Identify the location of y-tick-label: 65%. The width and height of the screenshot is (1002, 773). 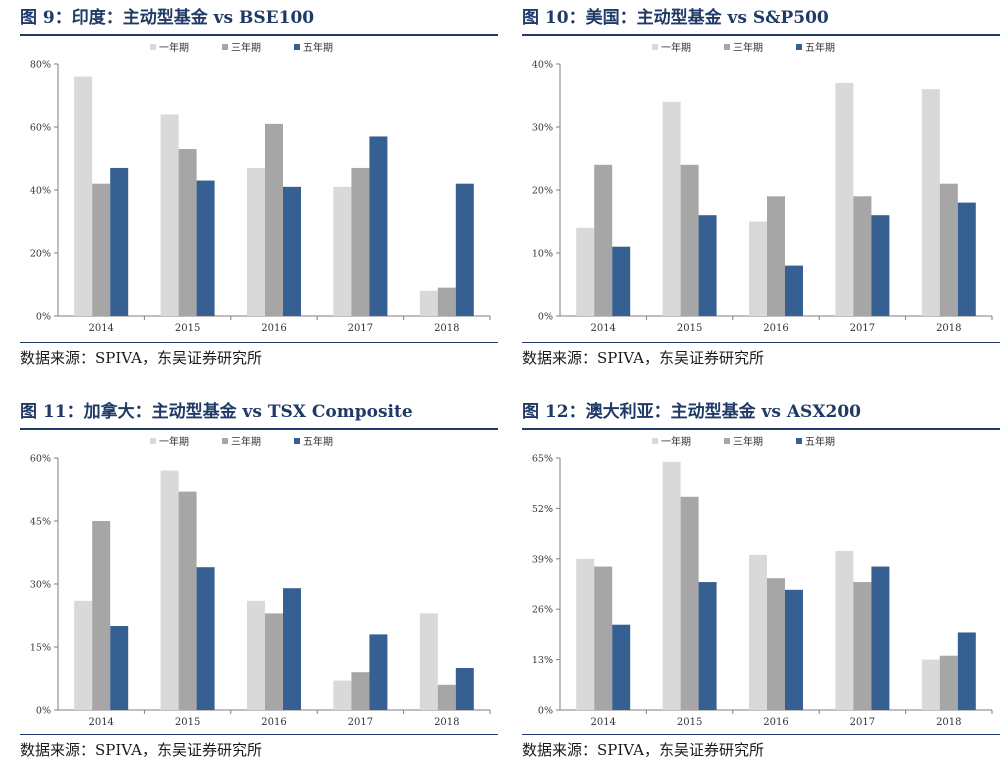
(542, 459).